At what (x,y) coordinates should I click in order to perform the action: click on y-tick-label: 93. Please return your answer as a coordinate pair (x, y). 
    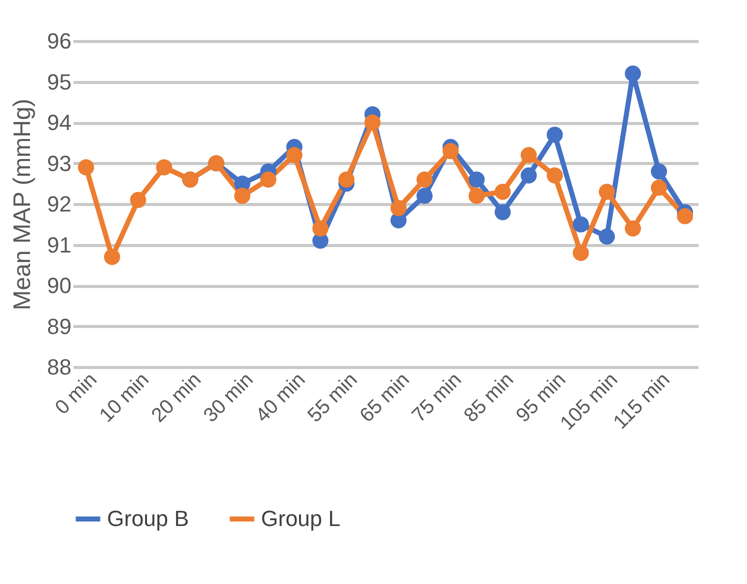
    Looking at the image, I should click on (59, 163).